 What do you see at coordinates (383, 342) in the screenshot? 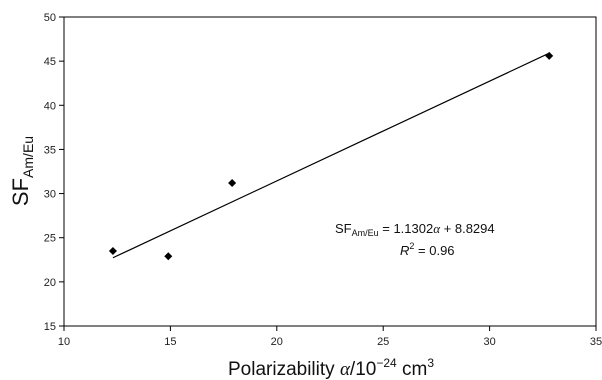
I see `x-tick-label: 25` at bounding box center [383, 342].